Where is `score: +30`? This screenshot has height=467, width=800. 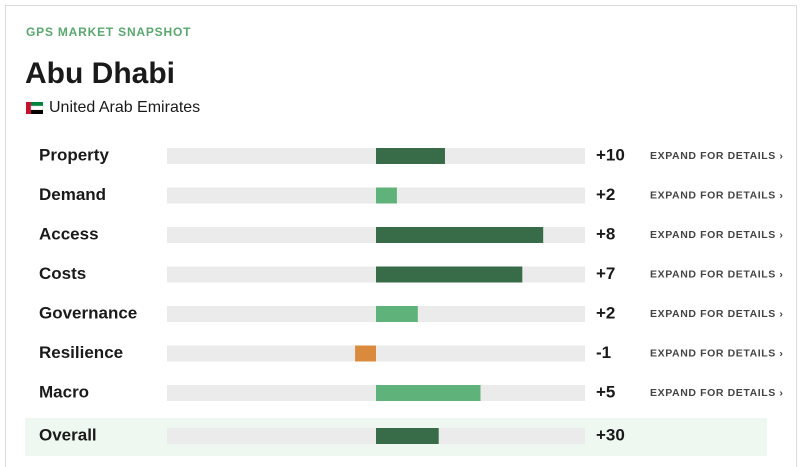
score: +30 is located at coordinates (610, 434).